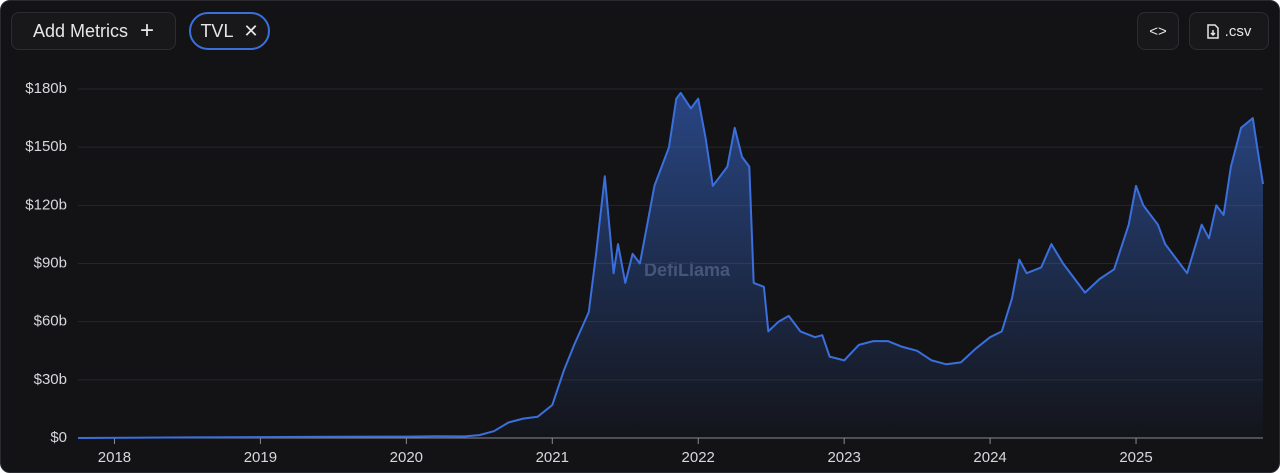 The height and width of the screenshot is (473, 1280). I want to click on x-tick-label: 2025, so click(1135, 457).